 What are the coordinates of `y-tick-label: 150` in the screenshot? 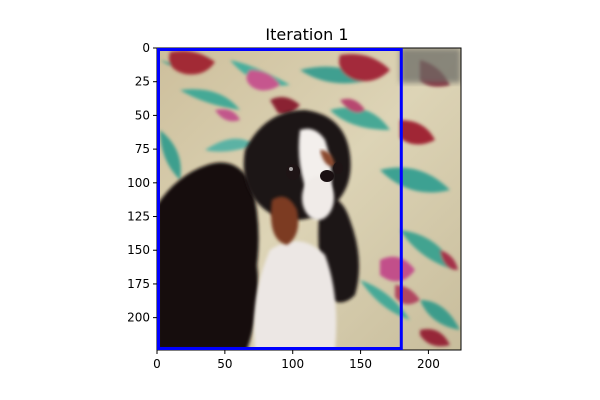 It's located at (138, 250).